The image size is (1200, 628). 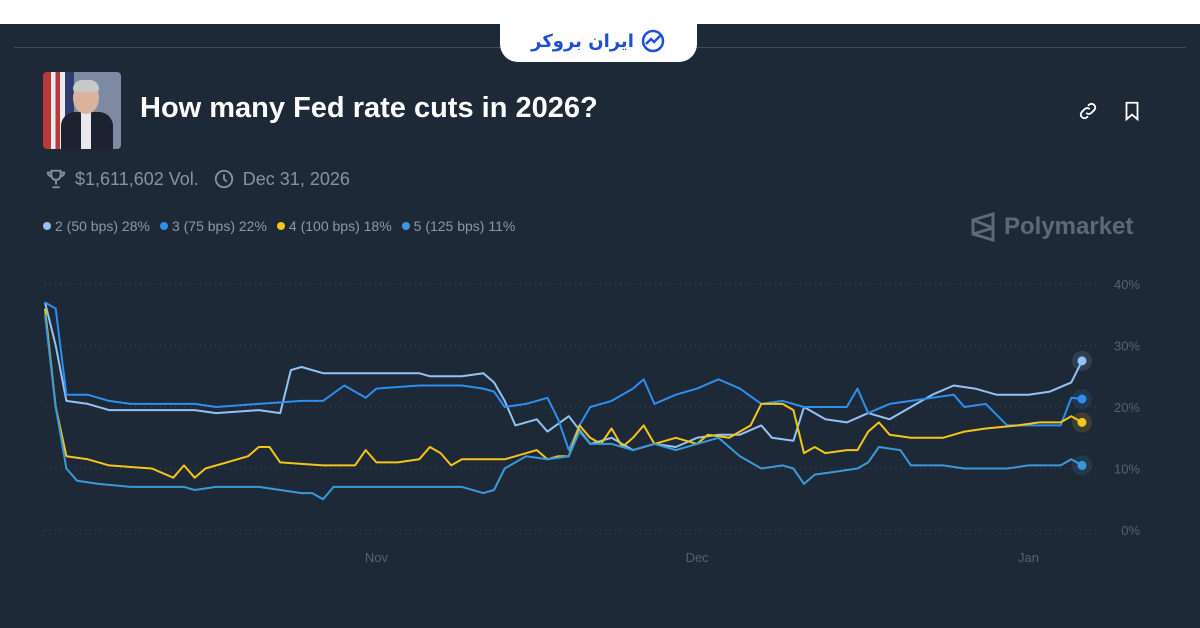 I want to click on legend-item: 3 (75 bps) 22%, so click(x=213, y=226).